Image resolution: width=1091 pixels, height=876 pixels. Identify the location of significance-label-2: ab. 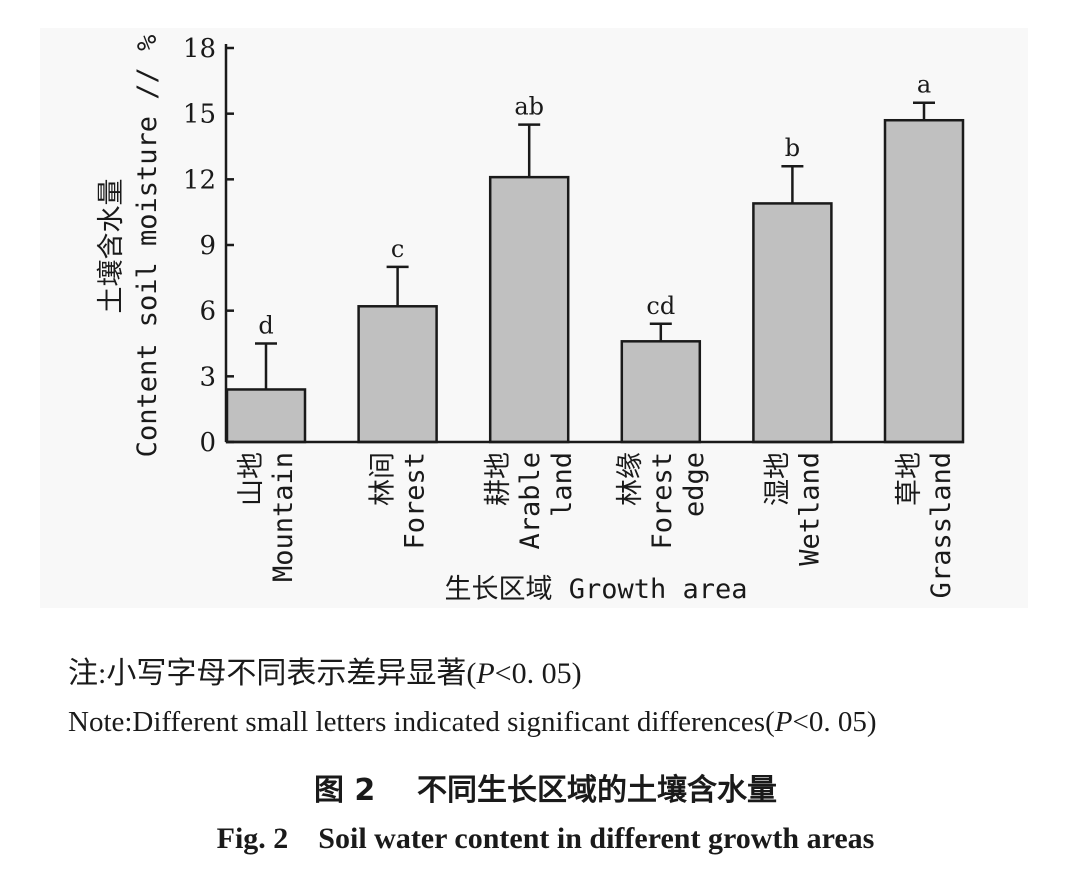
(529, 107).